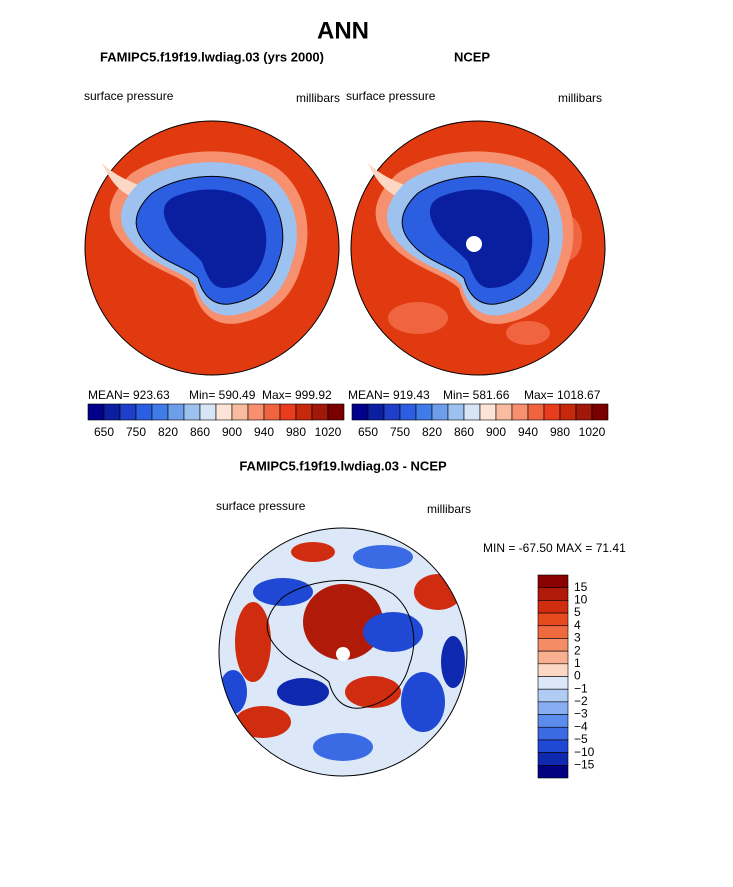  What do you see at coordinates (581, 726) in the screenshot?
I see `colorbar-label: −4` at bounding box center [581, 726].